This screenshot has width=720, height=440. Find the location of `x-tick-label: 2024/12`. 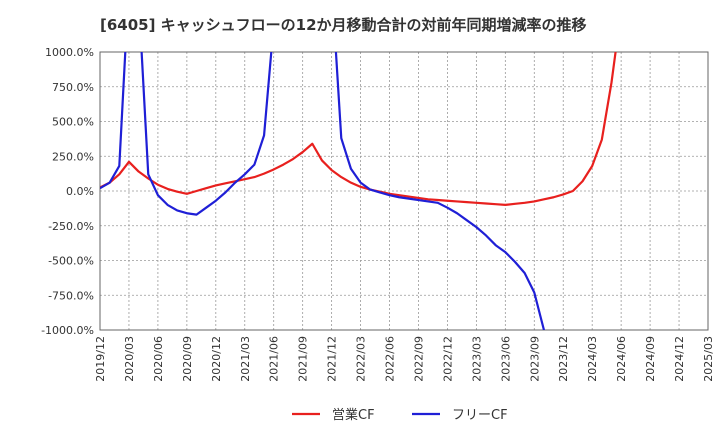

x-tick-label: 2024/12 is located at coordinates (679, 359).